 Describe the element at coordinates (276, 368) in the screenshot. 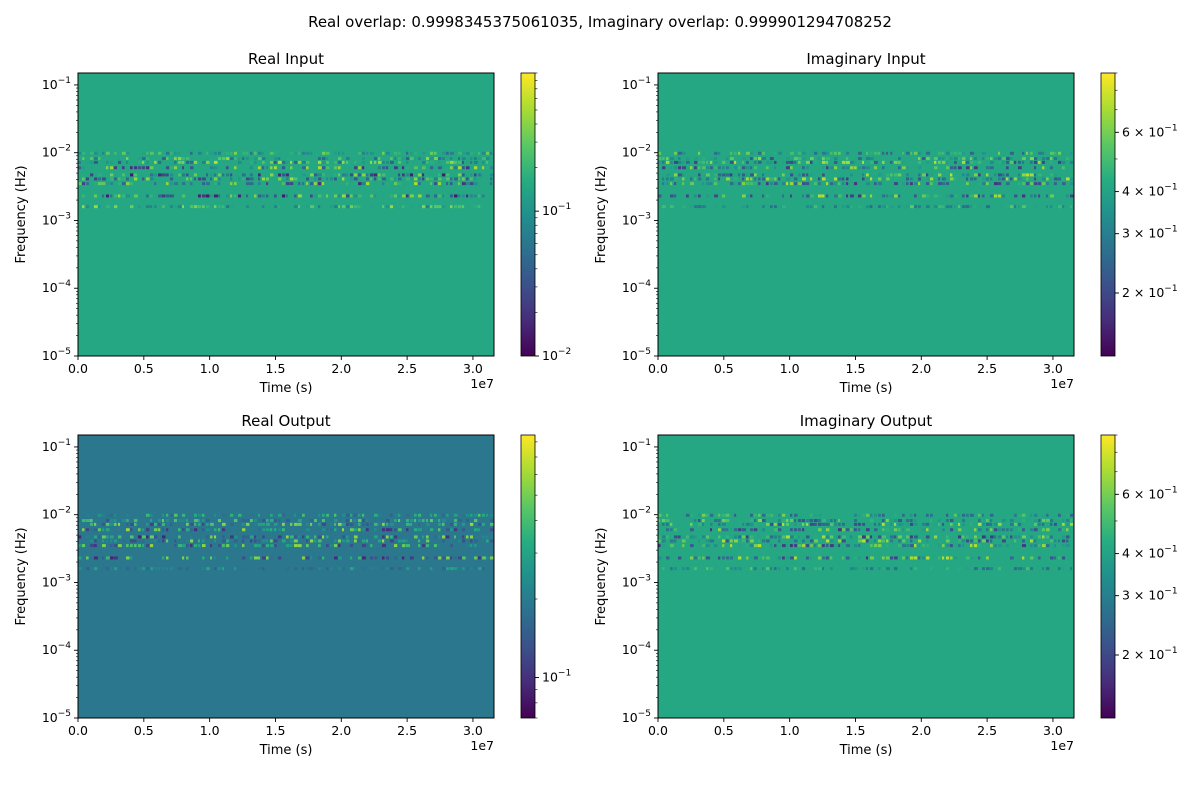

I see `x-tick-label: 1.5` at that location.